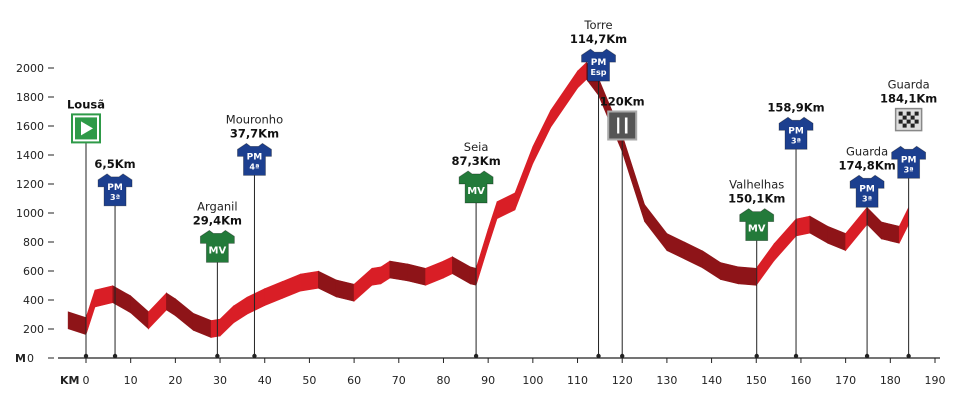 The image size is (965, 405). What do you see at coordinates (908, 99) in the screenshot?
I see `marker-km-label: 184,1Km` at bounding box center [908, 99].